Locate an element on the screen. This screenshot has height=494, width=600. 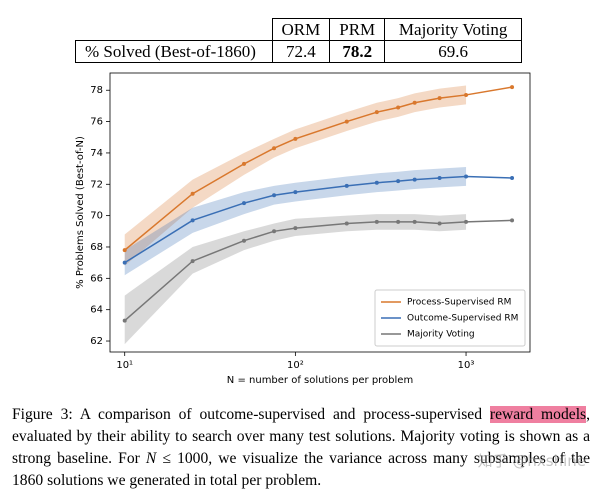
y-tick-label: 62 is located at coordinates (96, 341).